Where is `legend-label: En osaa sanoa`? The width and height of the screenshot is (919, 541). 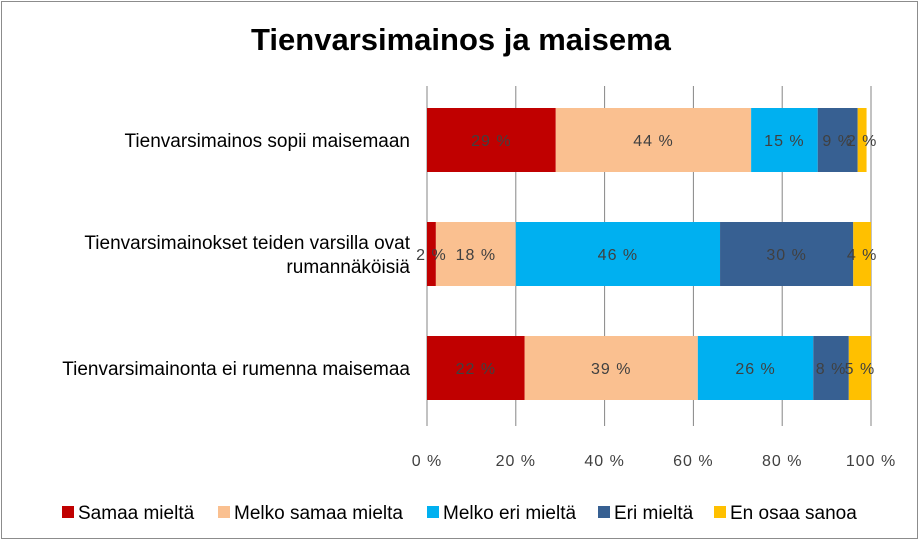 legend-label: En osaa sanoa is located at coordinates (793, 513).